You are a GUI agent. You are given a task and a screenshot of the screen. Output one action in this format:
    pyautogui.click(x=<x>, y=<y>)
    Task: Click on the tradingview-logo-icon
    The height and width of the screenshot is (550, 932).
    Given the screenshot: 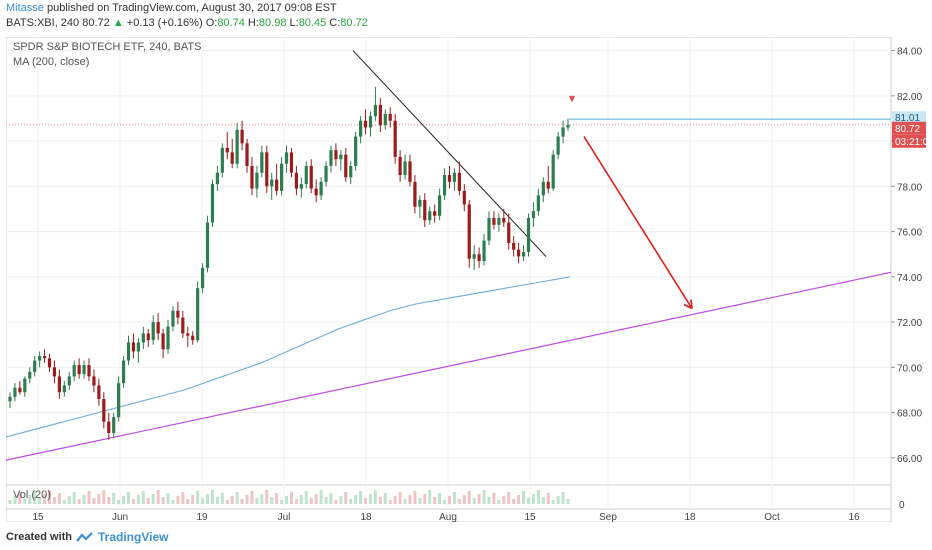 What is the action you would take?
    pyautogui.click(x=84, y=537)
    